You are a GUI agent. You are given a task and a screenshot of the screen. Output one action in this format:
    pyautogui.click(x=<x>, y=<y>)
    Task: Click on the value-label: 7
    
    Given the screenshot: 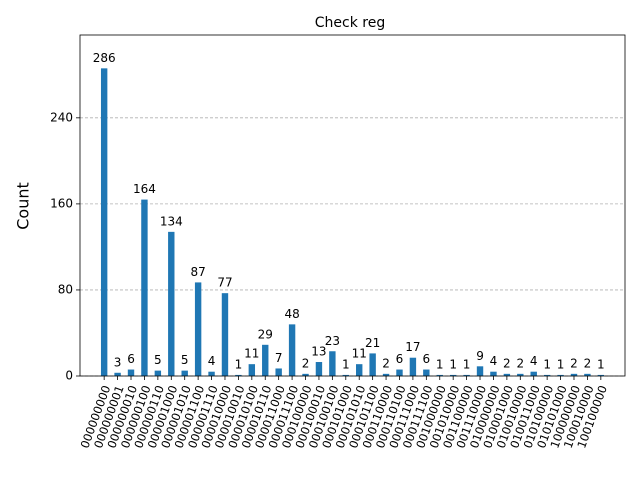 What is the action you would take?
    pyautogui.click(x=279, y=358)
    